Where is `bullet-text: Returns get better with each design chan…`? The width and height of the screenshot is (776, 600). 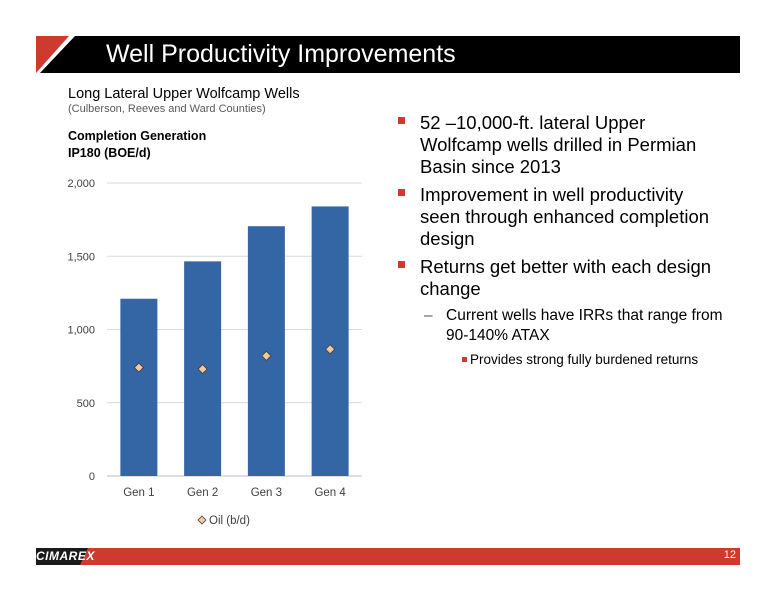
bullet-text: Returns get better with each design chan… is located at coordinates (566, 277).